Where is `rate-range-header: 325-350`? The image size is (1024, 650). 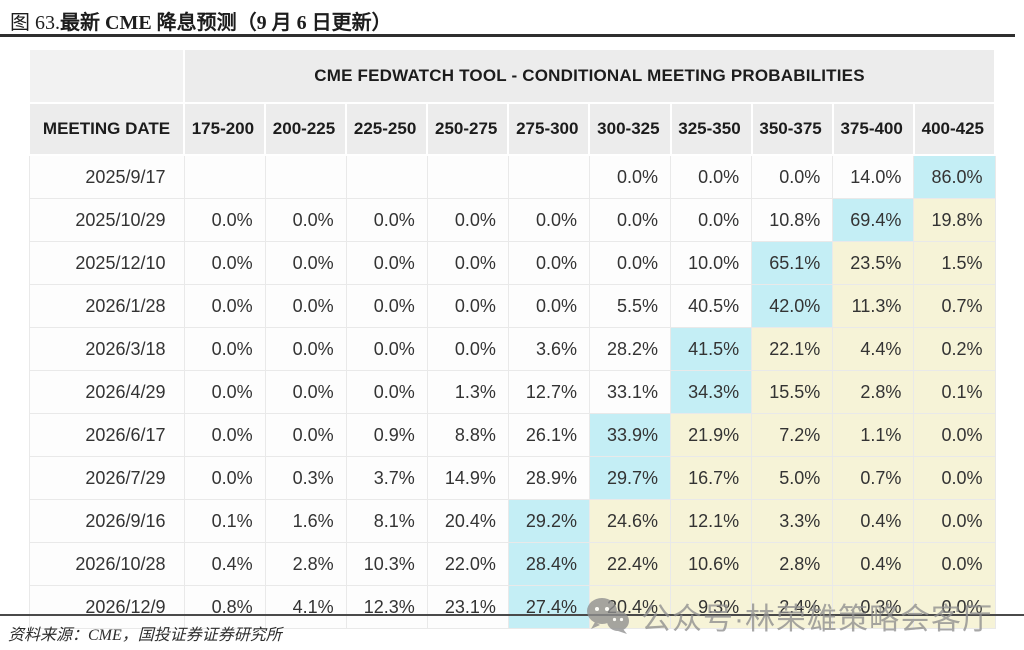 rate-range-header: 325-350 is located at coordinates (711, 129).